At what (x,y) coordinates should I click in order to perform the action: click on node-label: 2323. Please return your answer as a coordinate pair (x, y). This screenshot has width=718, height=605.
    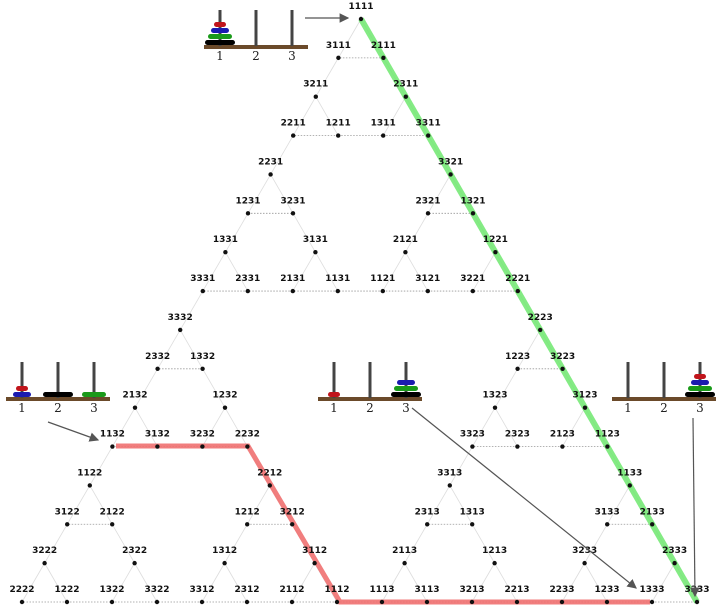
    Looking at the image, I should click on (517, 435).